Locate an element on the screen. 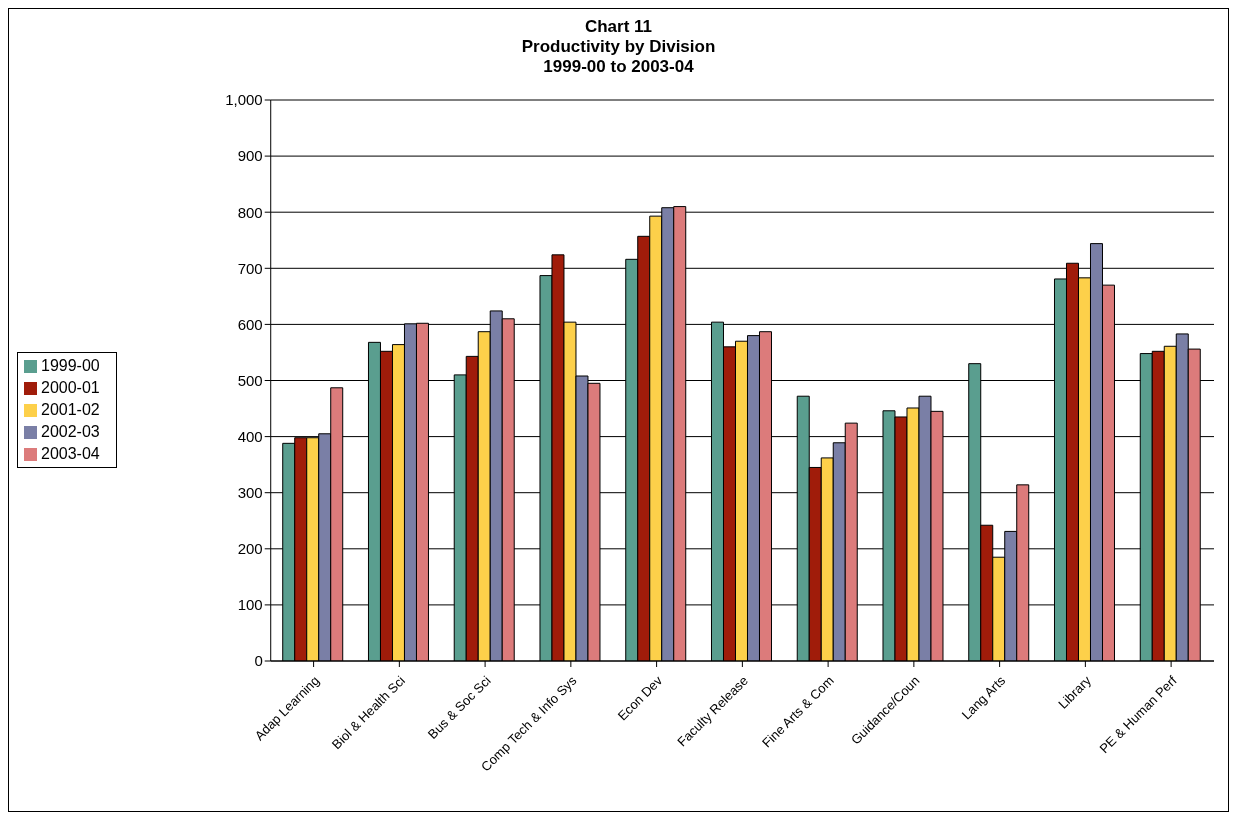 This screenshot has width=1235, height=818. x-tick-label: Bus & Soc Sci is located at coordinates (459, 707).